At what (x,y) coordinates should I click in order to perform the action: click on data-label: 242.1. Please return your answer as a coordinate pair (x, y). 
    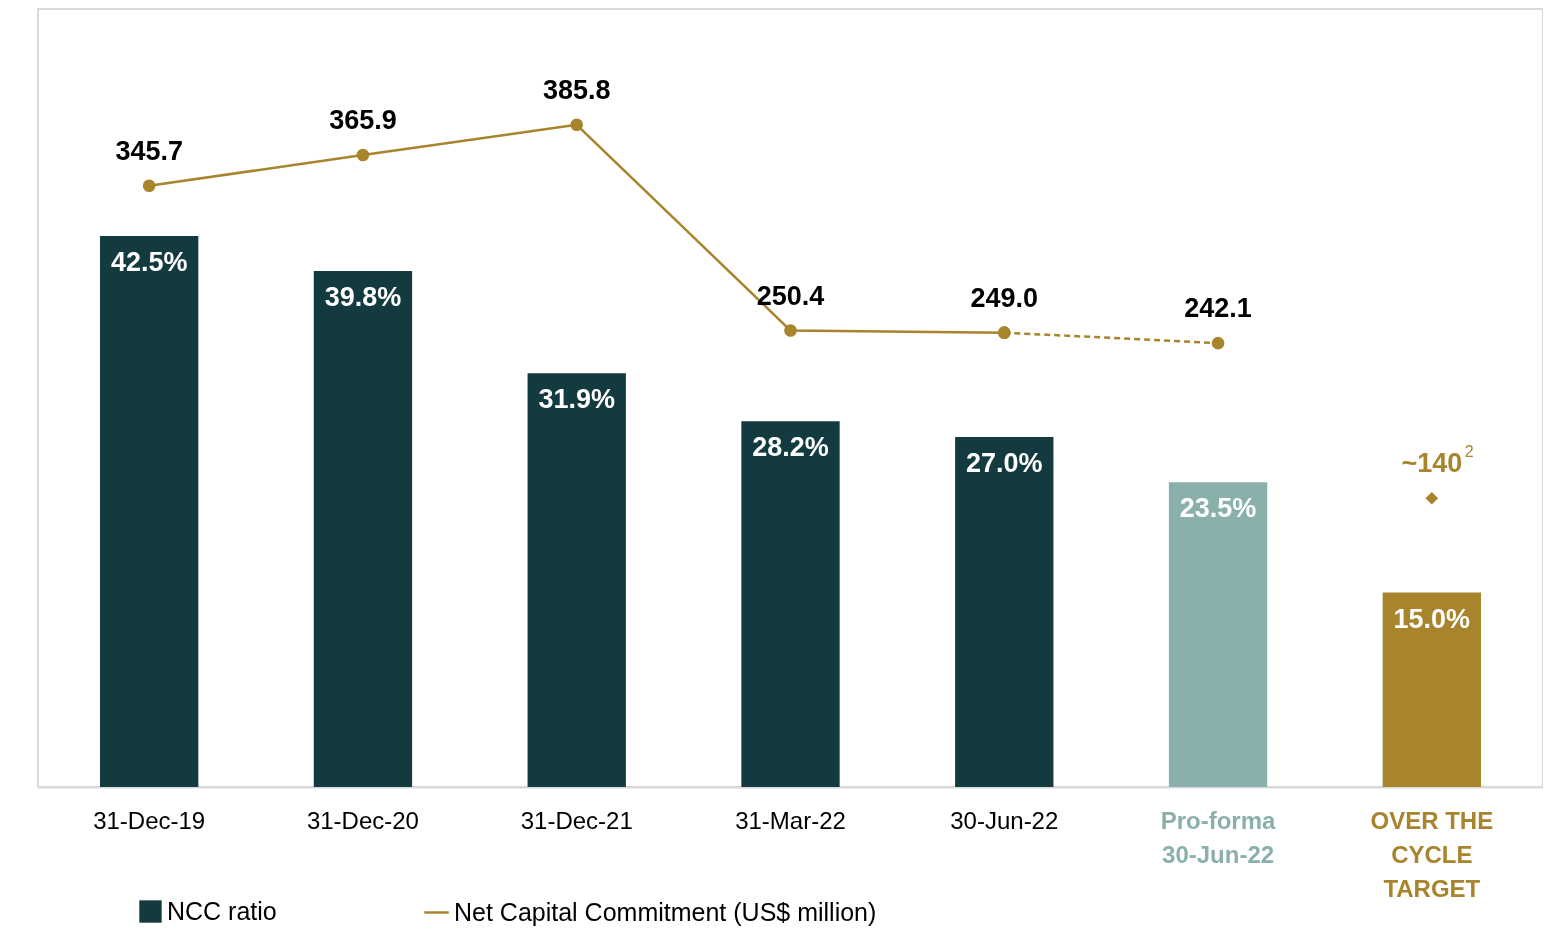
    Looking at the image, I should click on (1218, 308).